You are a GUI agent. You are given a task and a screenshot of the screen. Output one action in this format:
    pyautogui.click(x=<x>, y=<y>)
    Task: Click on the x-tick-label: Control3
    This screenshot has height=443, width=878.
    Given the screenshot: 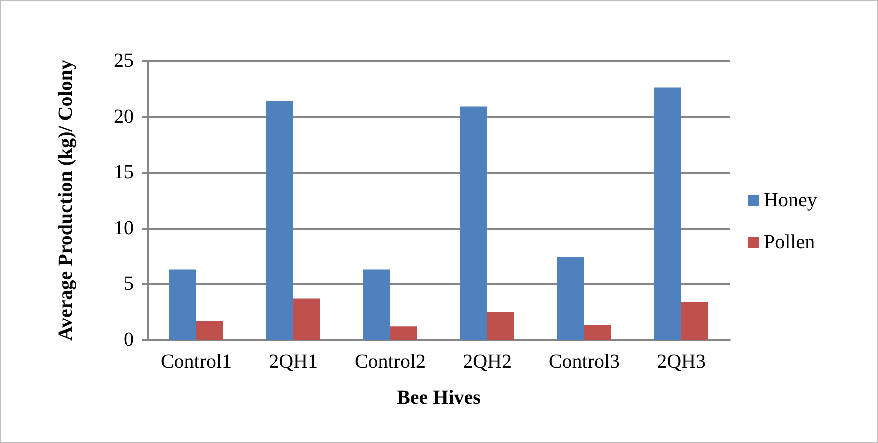 What is the action you would take?
    pyautogui.click(x=584, y=362)
    